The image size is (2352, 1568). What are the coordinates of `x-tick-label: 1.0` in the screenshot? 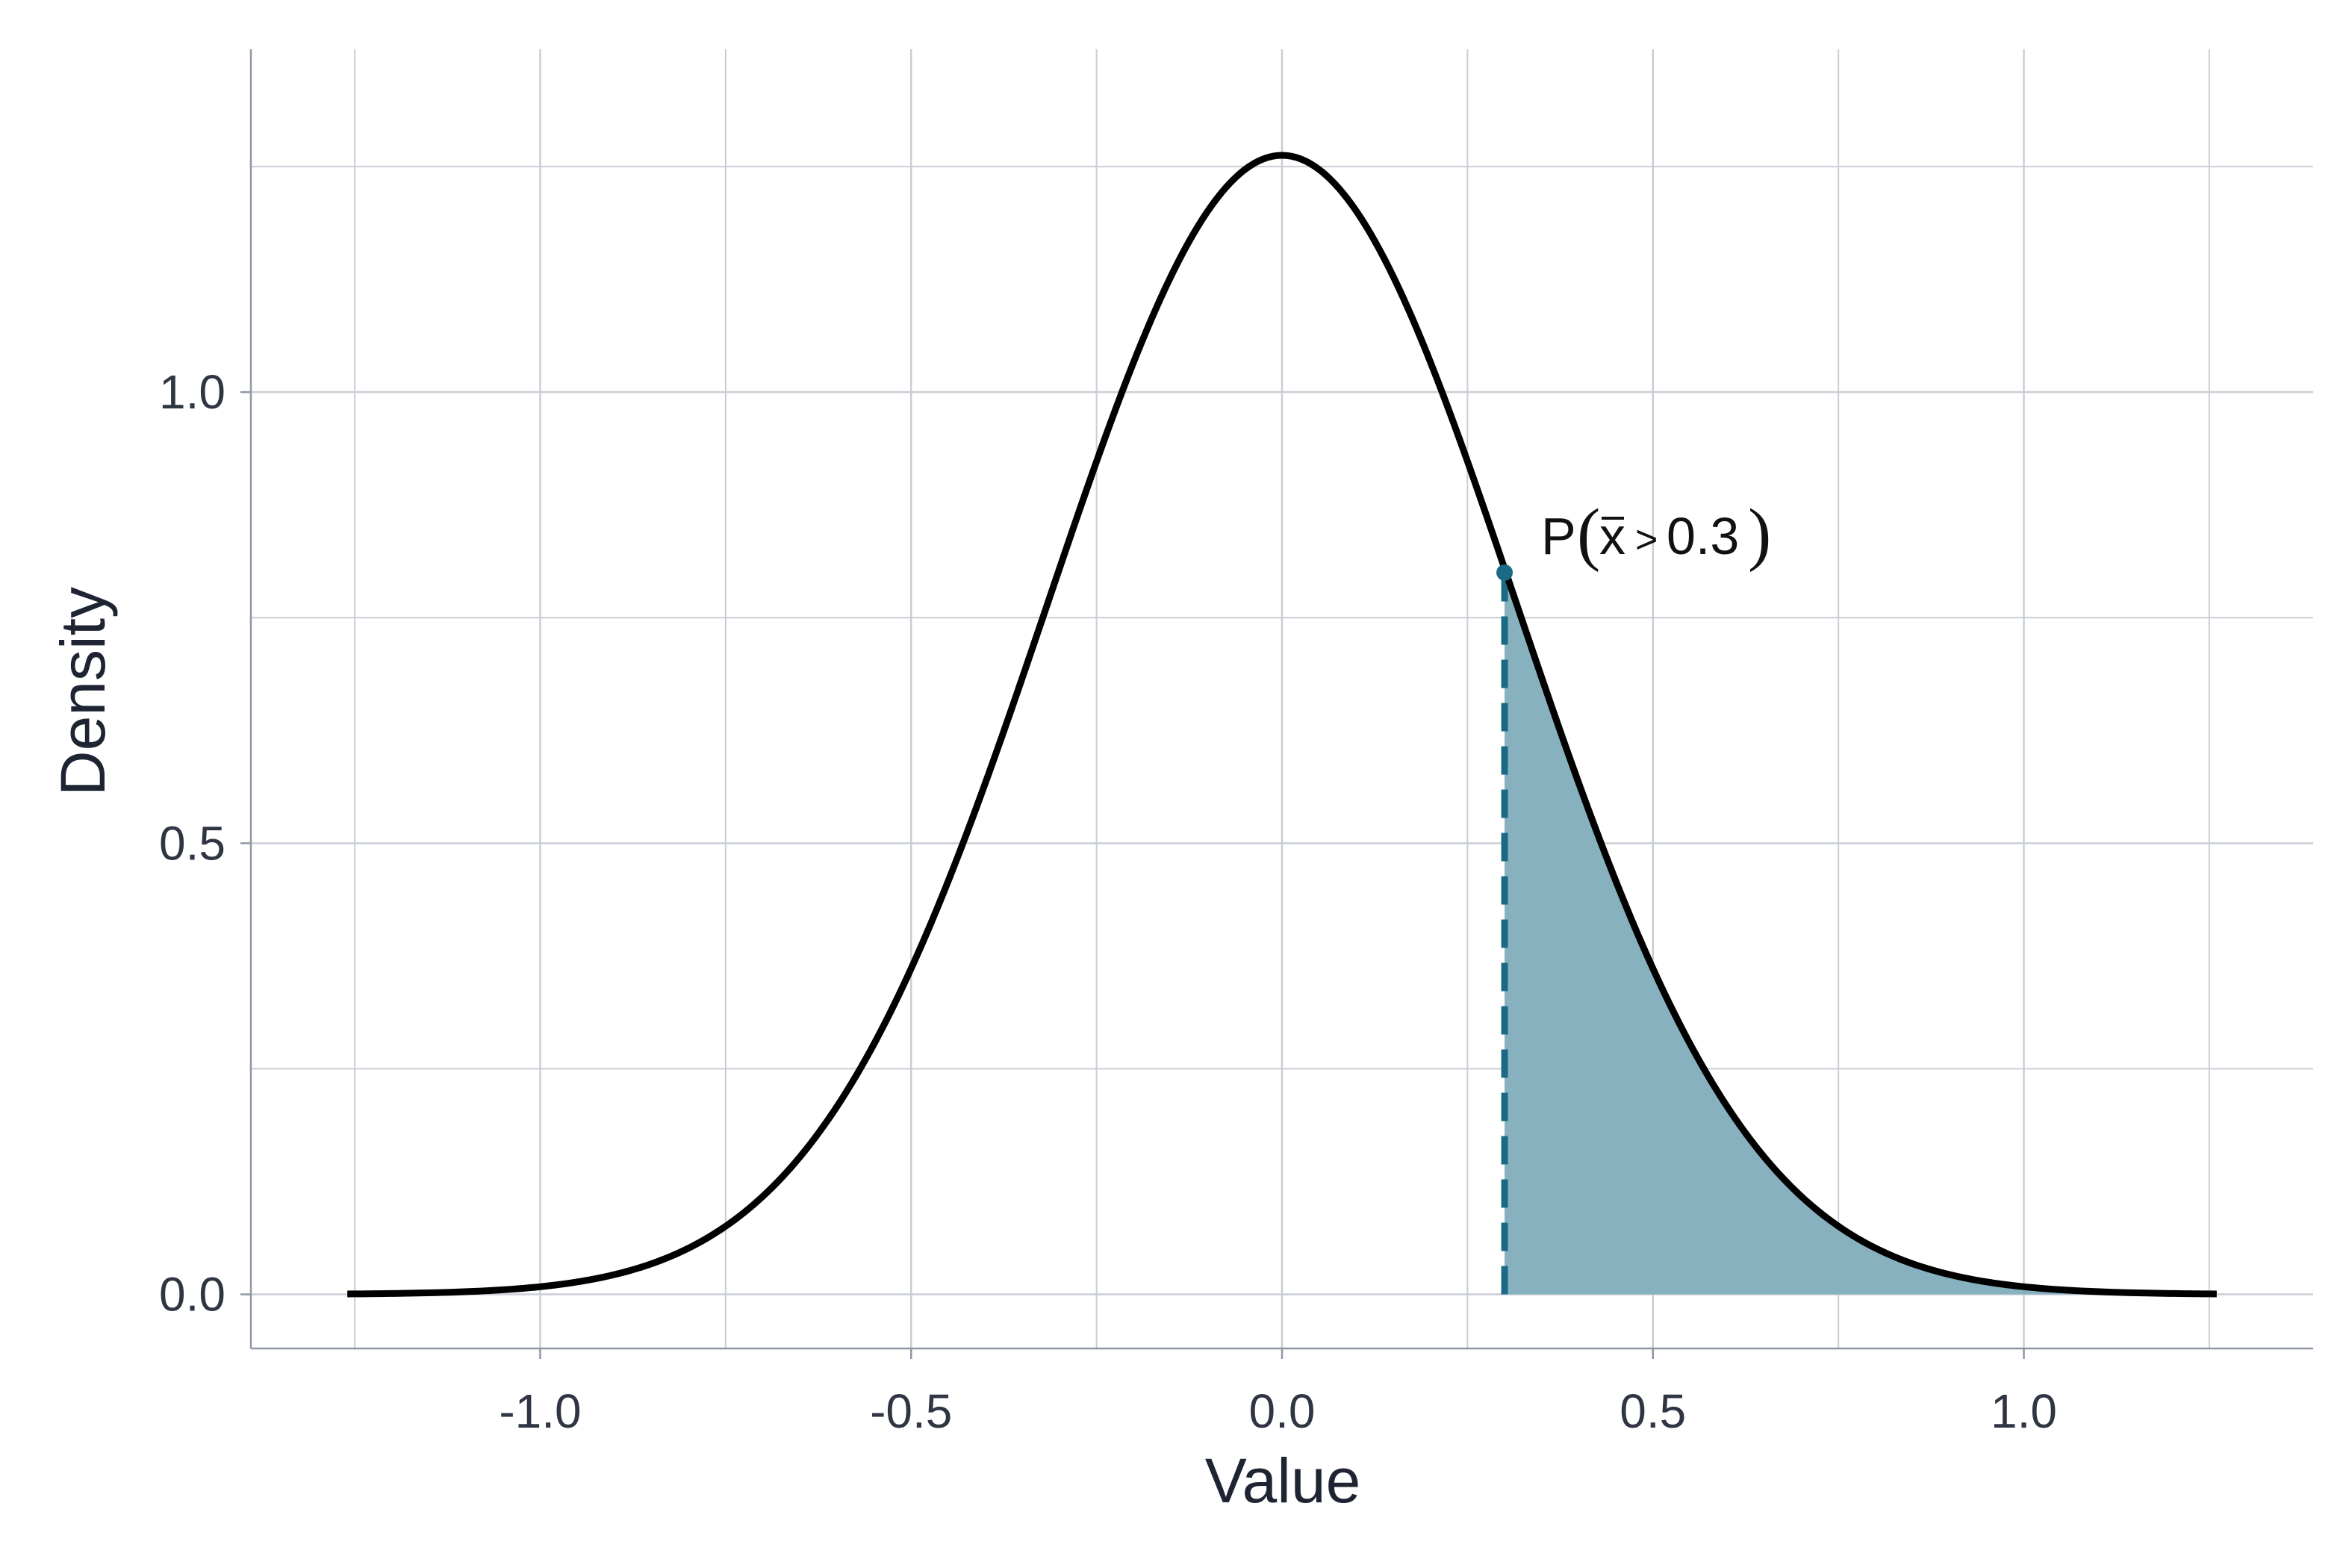 It's located at (2024, 1411).